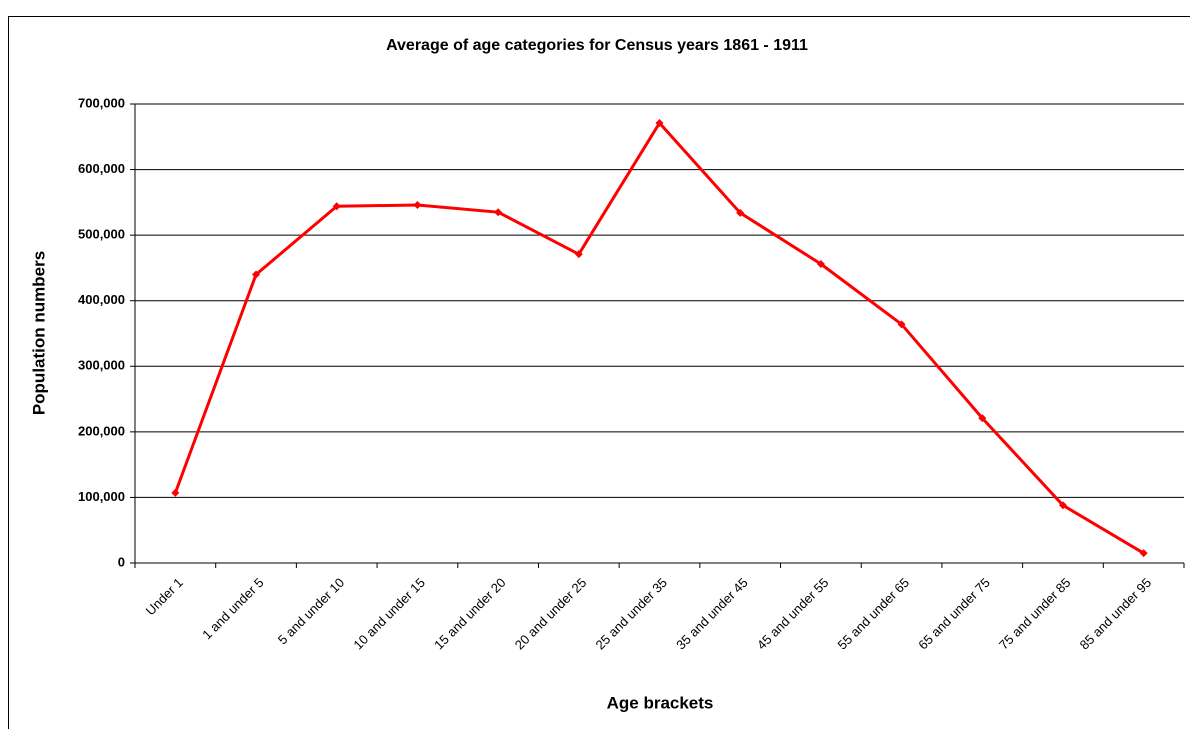 The width and height of the screenshot is (1190, 729). I want to click on x-tick-label: Under 1, so click(164, 596).